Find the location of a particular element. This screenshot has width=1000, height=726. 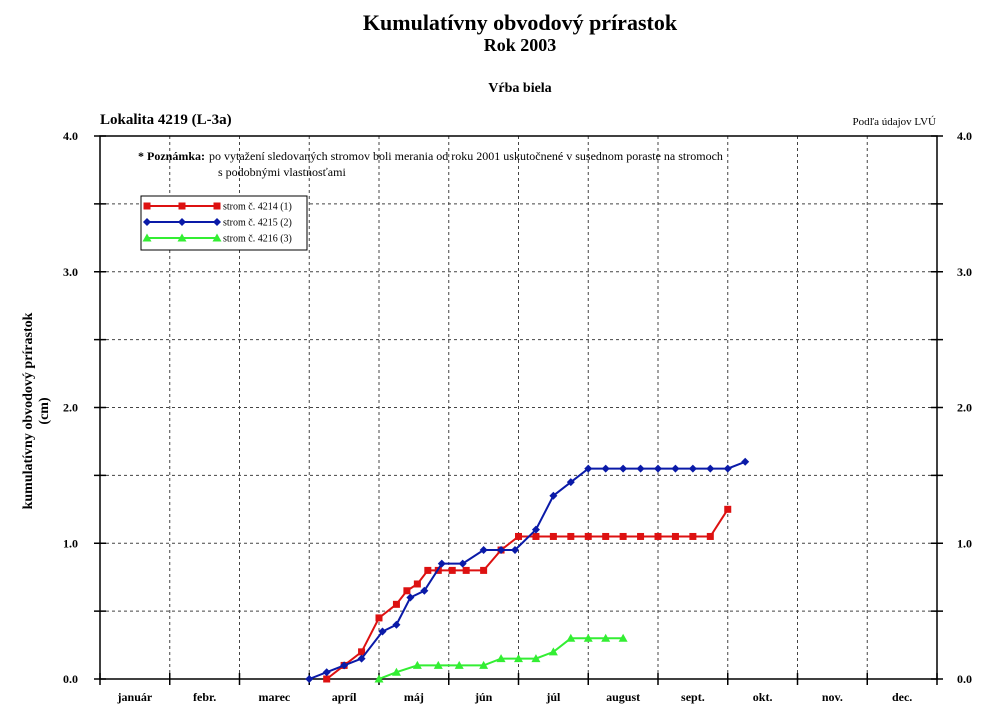

legend-item: strom č. 4214 (1) is located at coordinates (217, 207).